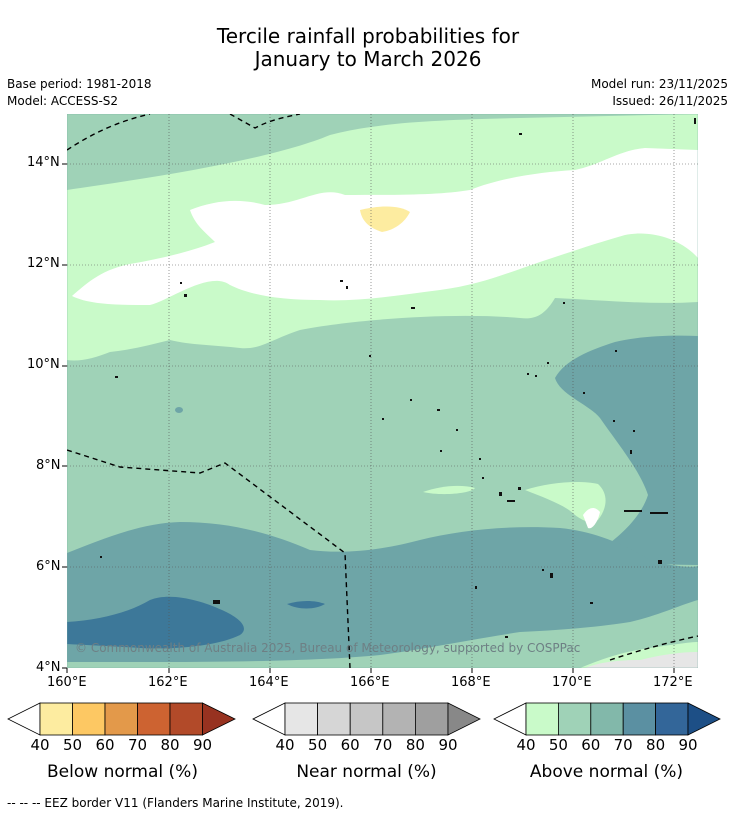  I want to click on near-normal-patch, so click(641, 660).